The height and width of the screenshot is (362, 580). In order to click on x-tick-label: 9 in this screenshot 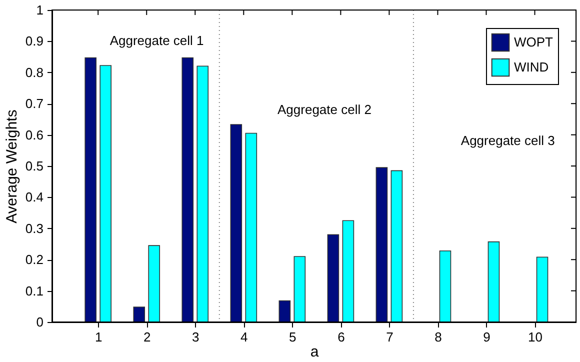, I will do `click(486, 337)`.